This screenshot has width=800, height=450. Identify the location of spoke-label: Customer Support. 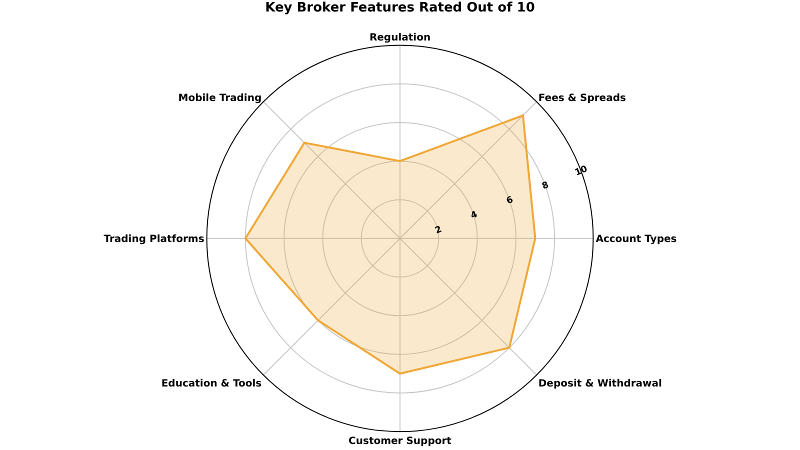
(400, 442).